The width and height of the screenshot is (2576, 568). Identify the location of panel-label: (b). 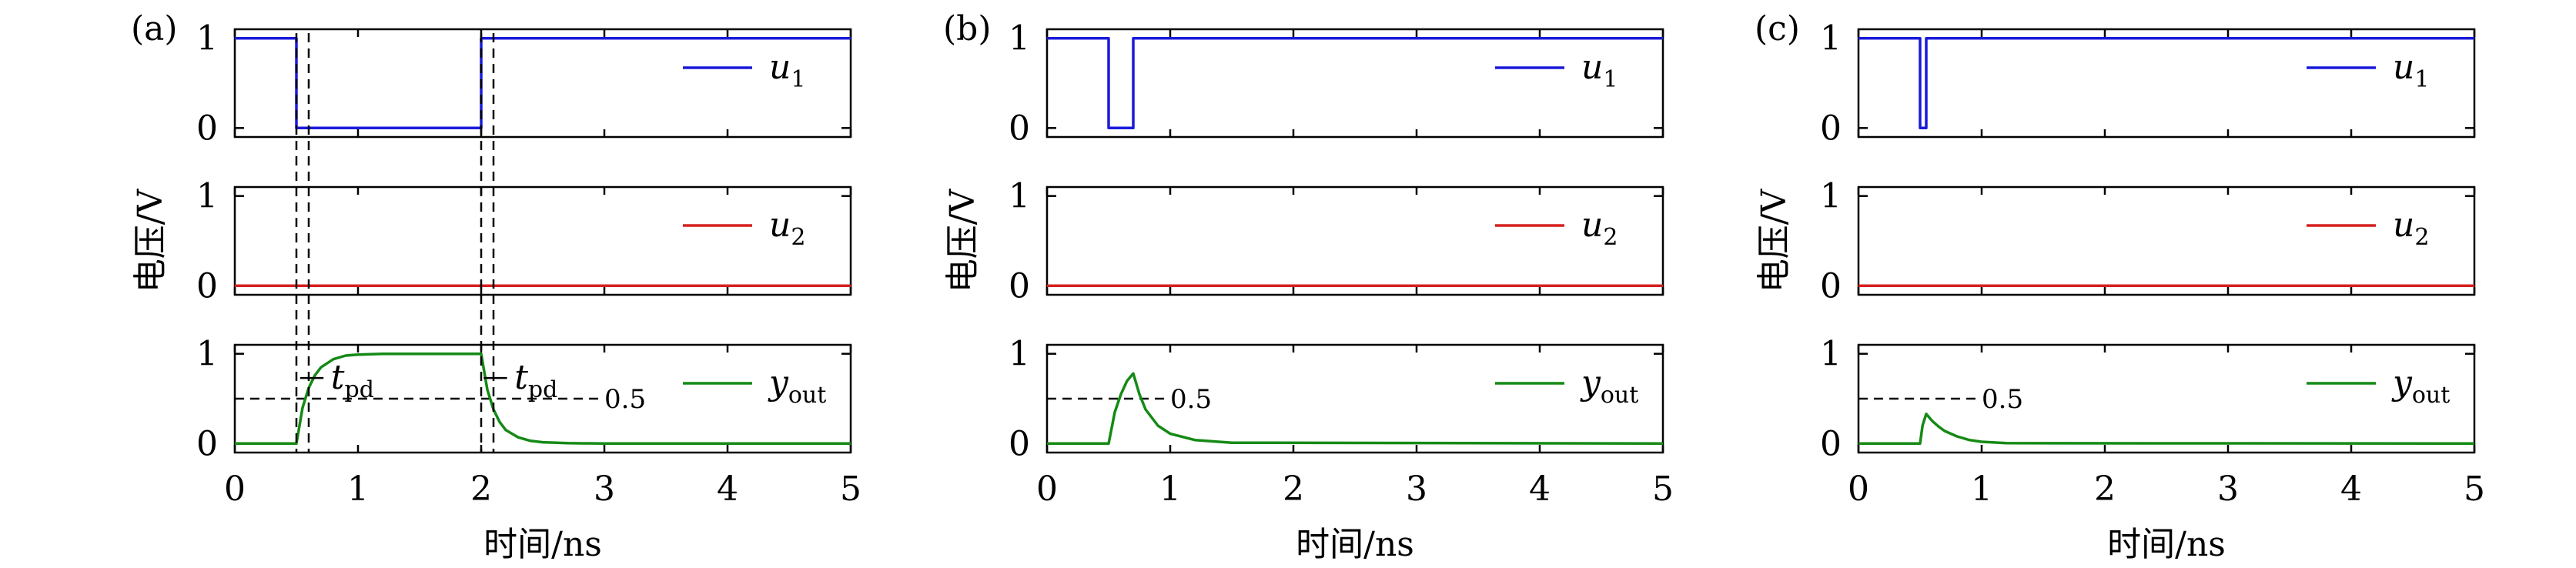
(968, 28).